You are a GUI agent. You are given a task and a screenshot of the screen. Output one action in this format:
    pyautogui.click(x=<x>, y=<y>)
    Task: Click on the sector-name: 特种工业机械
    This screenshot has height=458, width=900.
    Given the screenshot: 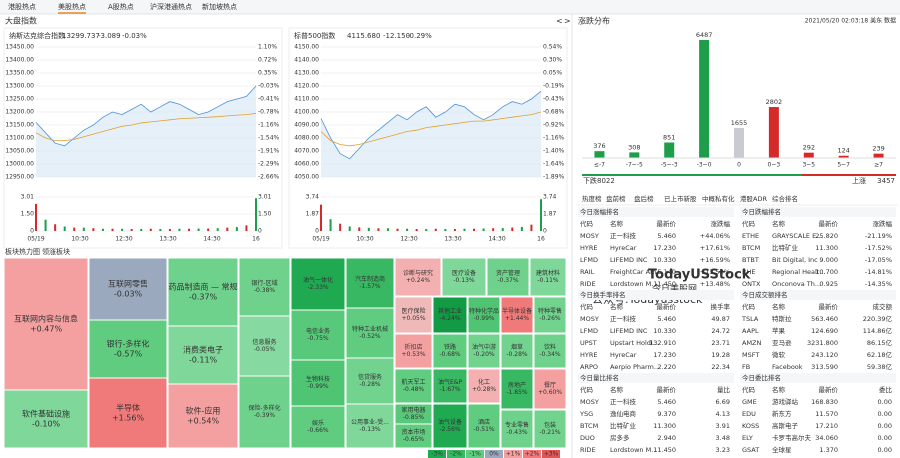 What is the action you would take?
    pyautogui.click(x=370, y=329)
    